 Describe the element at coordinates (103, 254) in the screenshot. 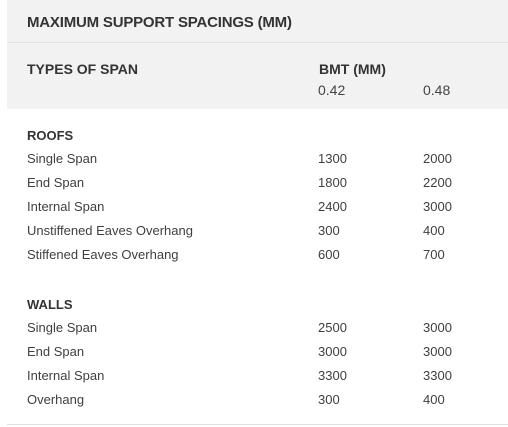

I see `row-label: Stiffened Eaves Overhang` at that location.